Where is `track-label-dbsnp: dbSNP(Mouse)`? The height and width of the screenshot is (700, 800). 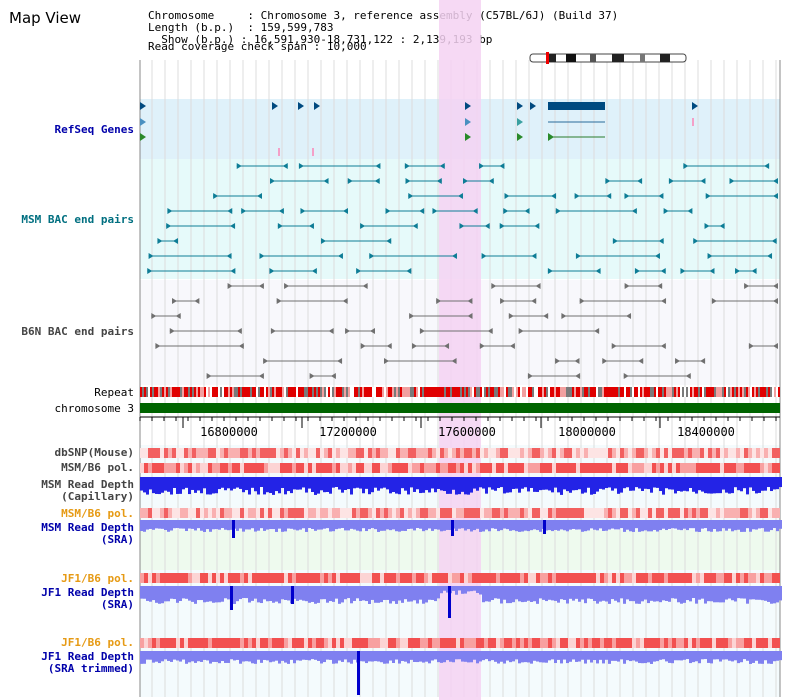
track-label-dbsnp: dbSNP(Mouse) is located at coordinates (94, 452).